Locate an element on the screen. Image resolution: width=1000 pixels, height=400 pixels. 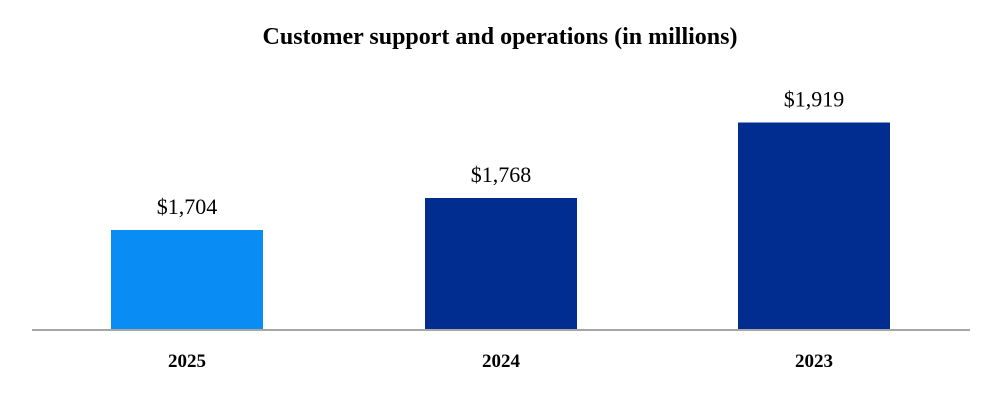
bar-2025 is located at coordinates (187, 280).